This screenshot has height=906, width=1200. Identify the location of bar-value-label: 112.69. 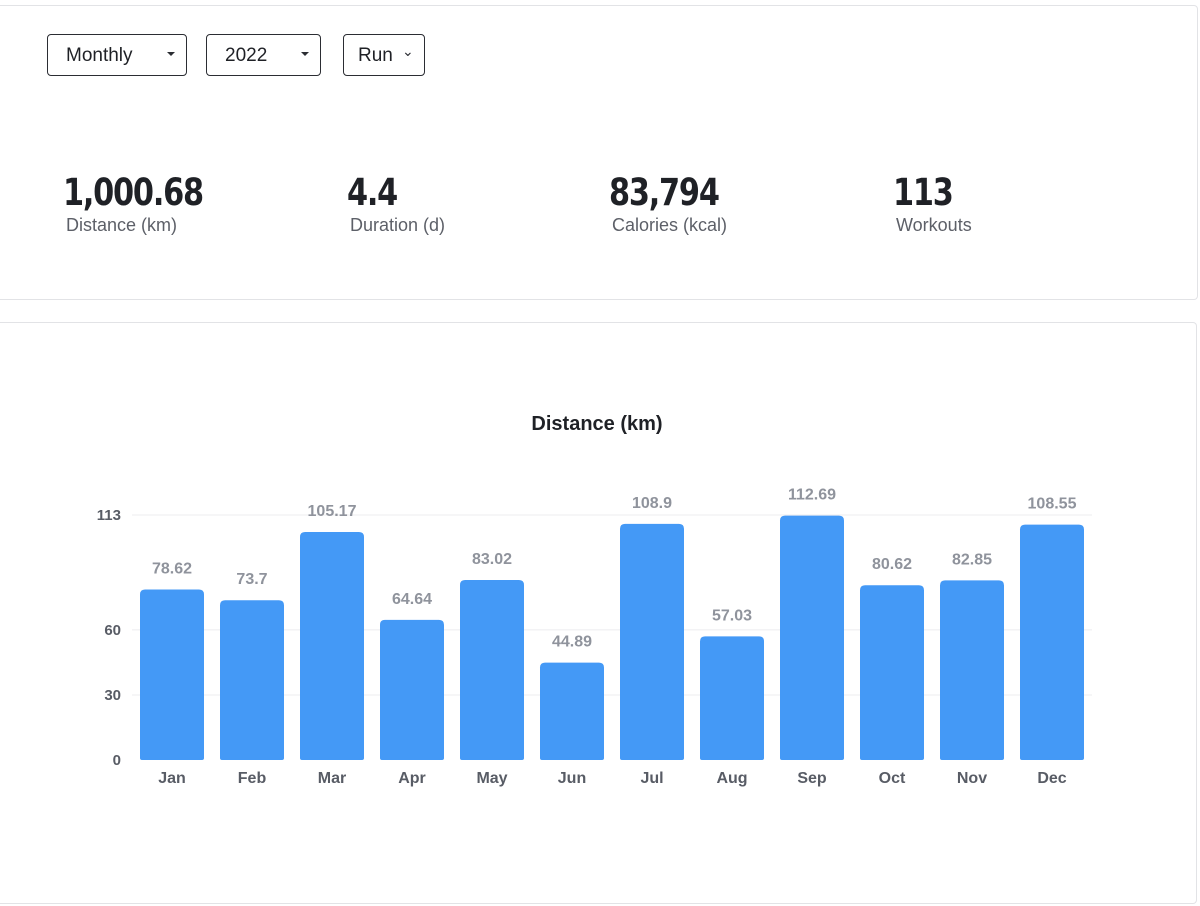
(812, 495).